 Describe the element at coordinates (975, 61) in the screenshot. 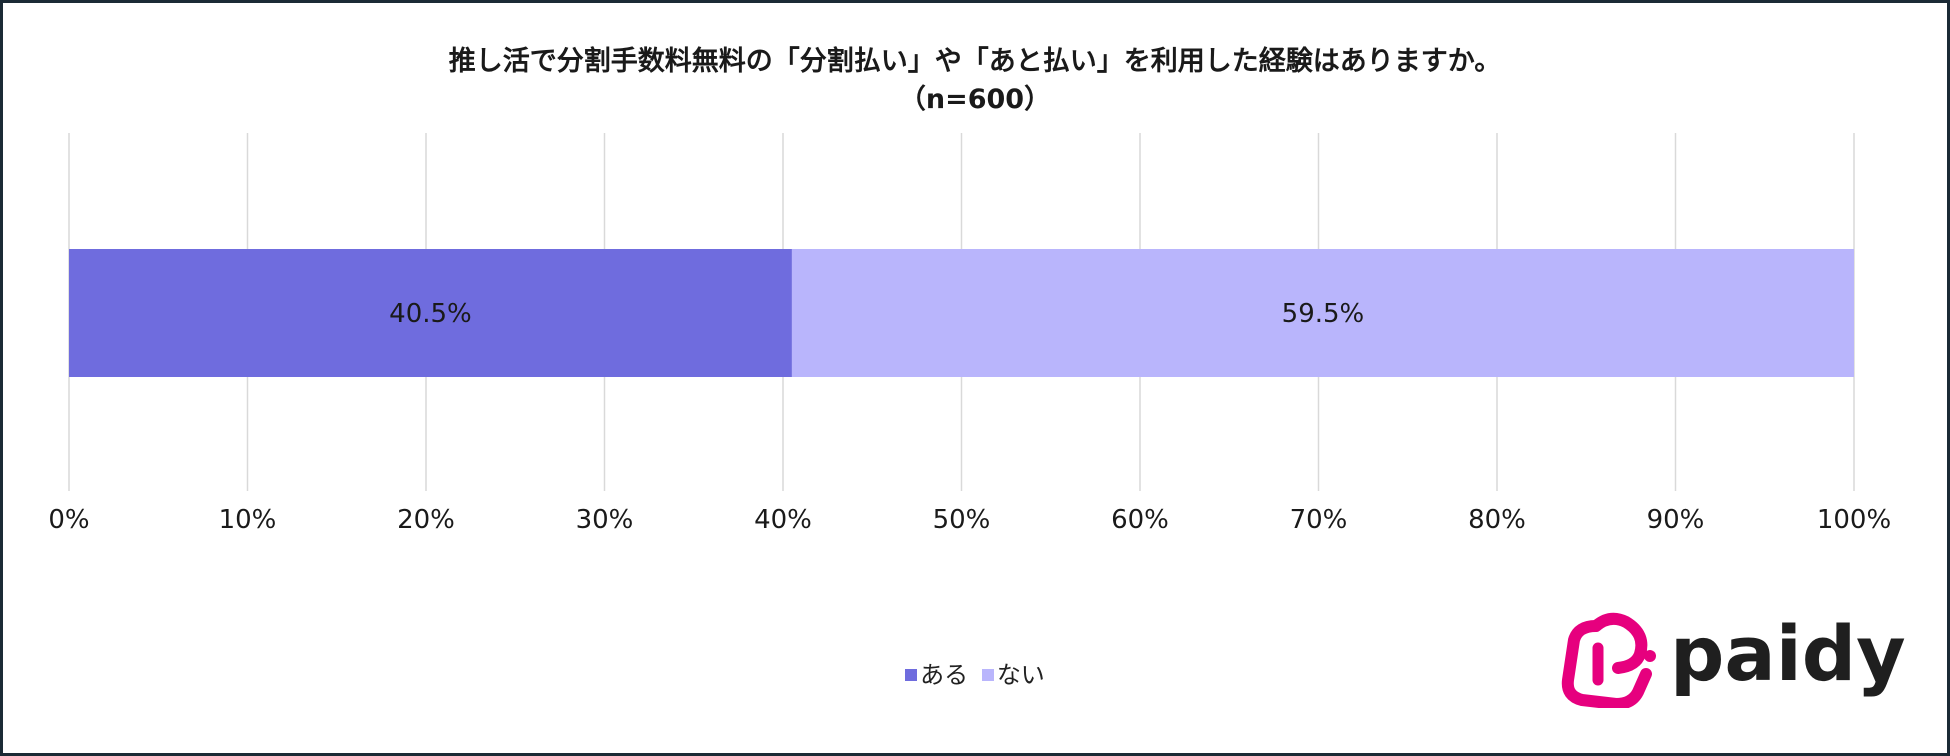

I see `chart-title: 推し活で分割手数料無料の「分割払い」や「あと払い」を利用した経験はありますか。` at that location.